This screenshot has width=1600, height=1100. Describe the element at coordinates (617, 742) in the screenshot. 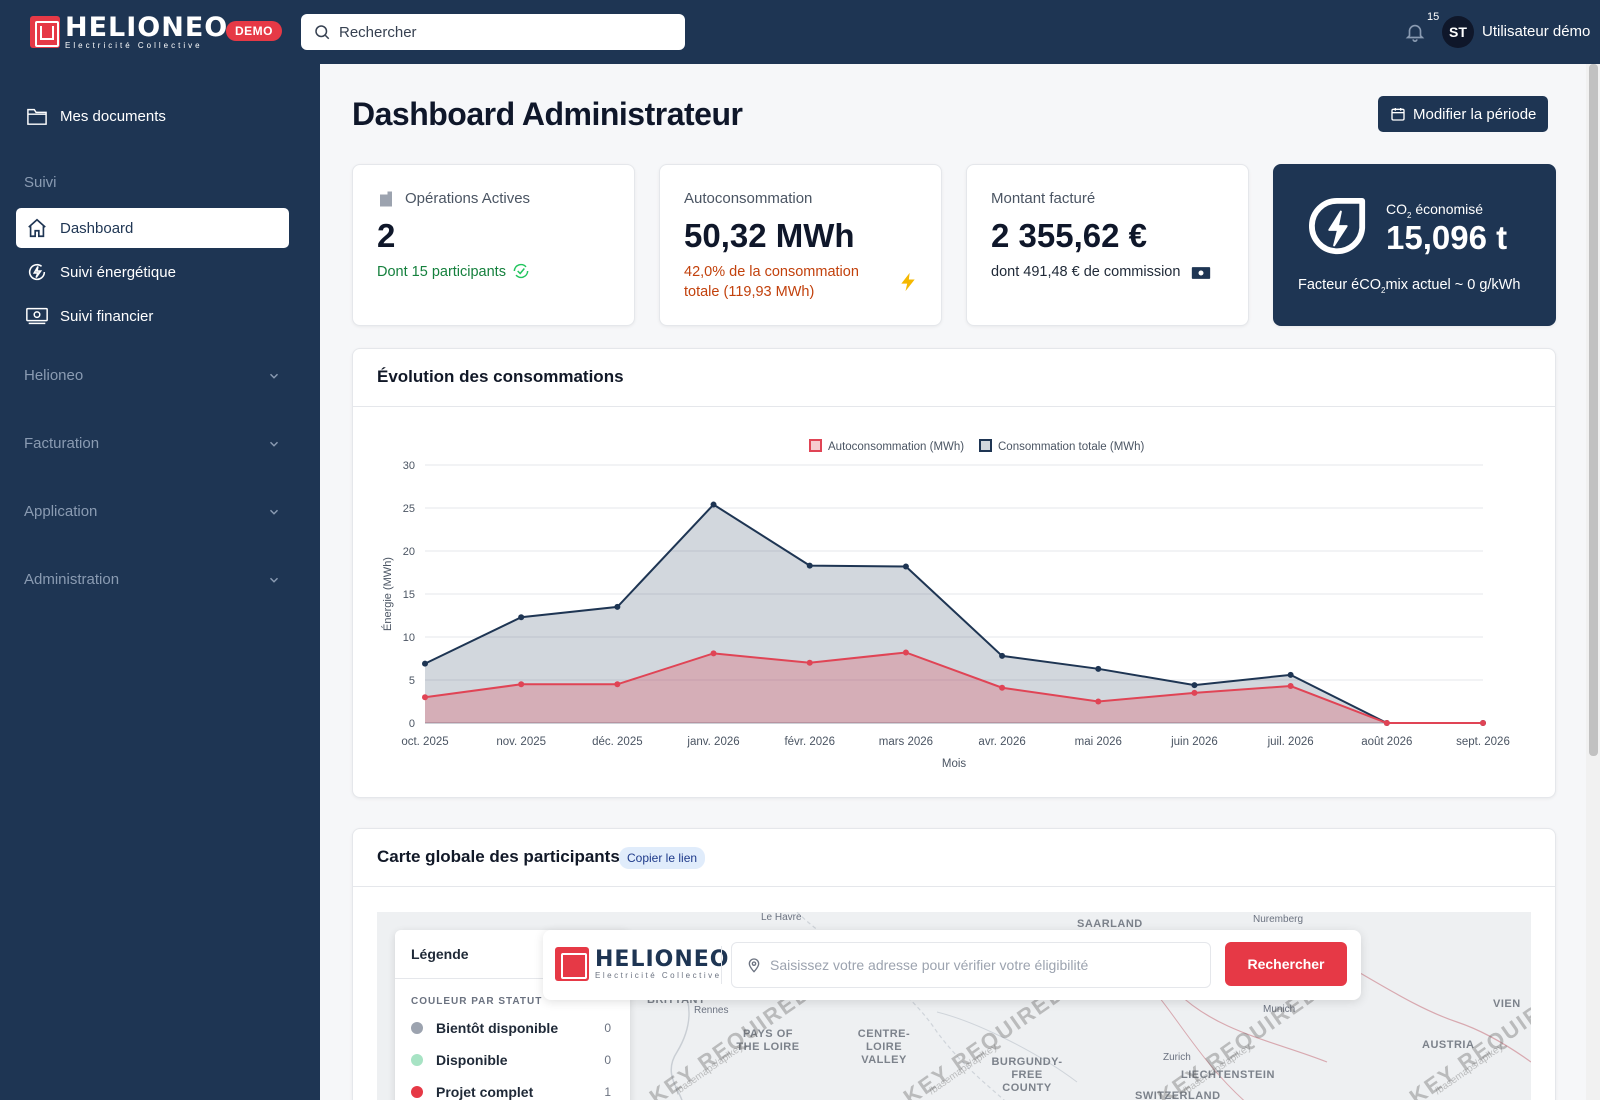

I see `x-tick-label: déc. 2025` at that location.